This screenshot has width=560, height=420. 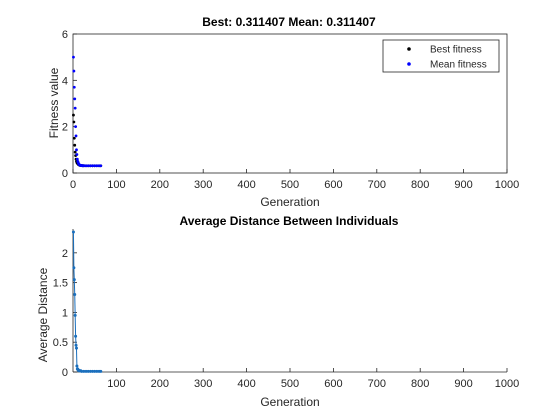 What do you see at coordinates (203, 384) in the screenshot?
I see `distance-x-tick-label: 300` at bounding box center [203, 384].